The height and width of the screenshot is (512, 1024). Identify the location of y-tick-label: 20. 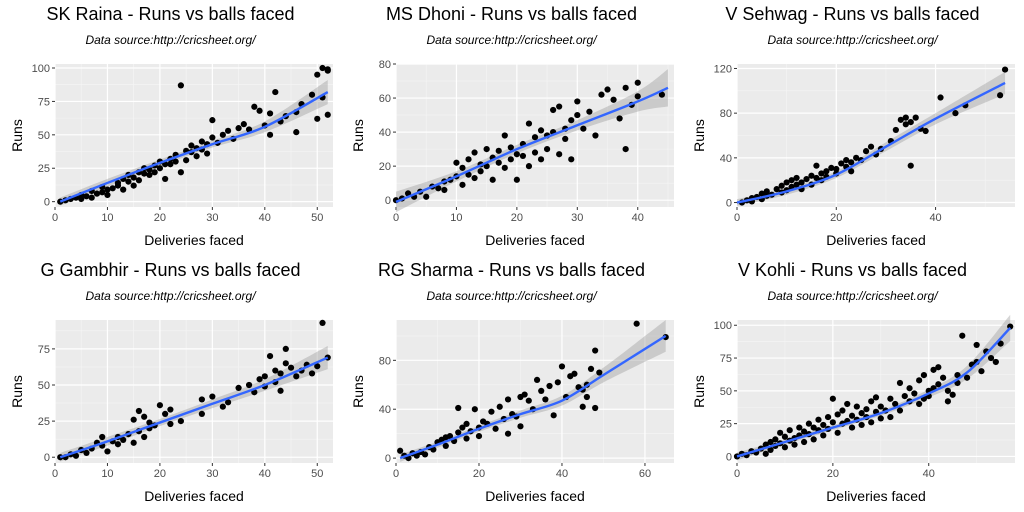
(385, 167).